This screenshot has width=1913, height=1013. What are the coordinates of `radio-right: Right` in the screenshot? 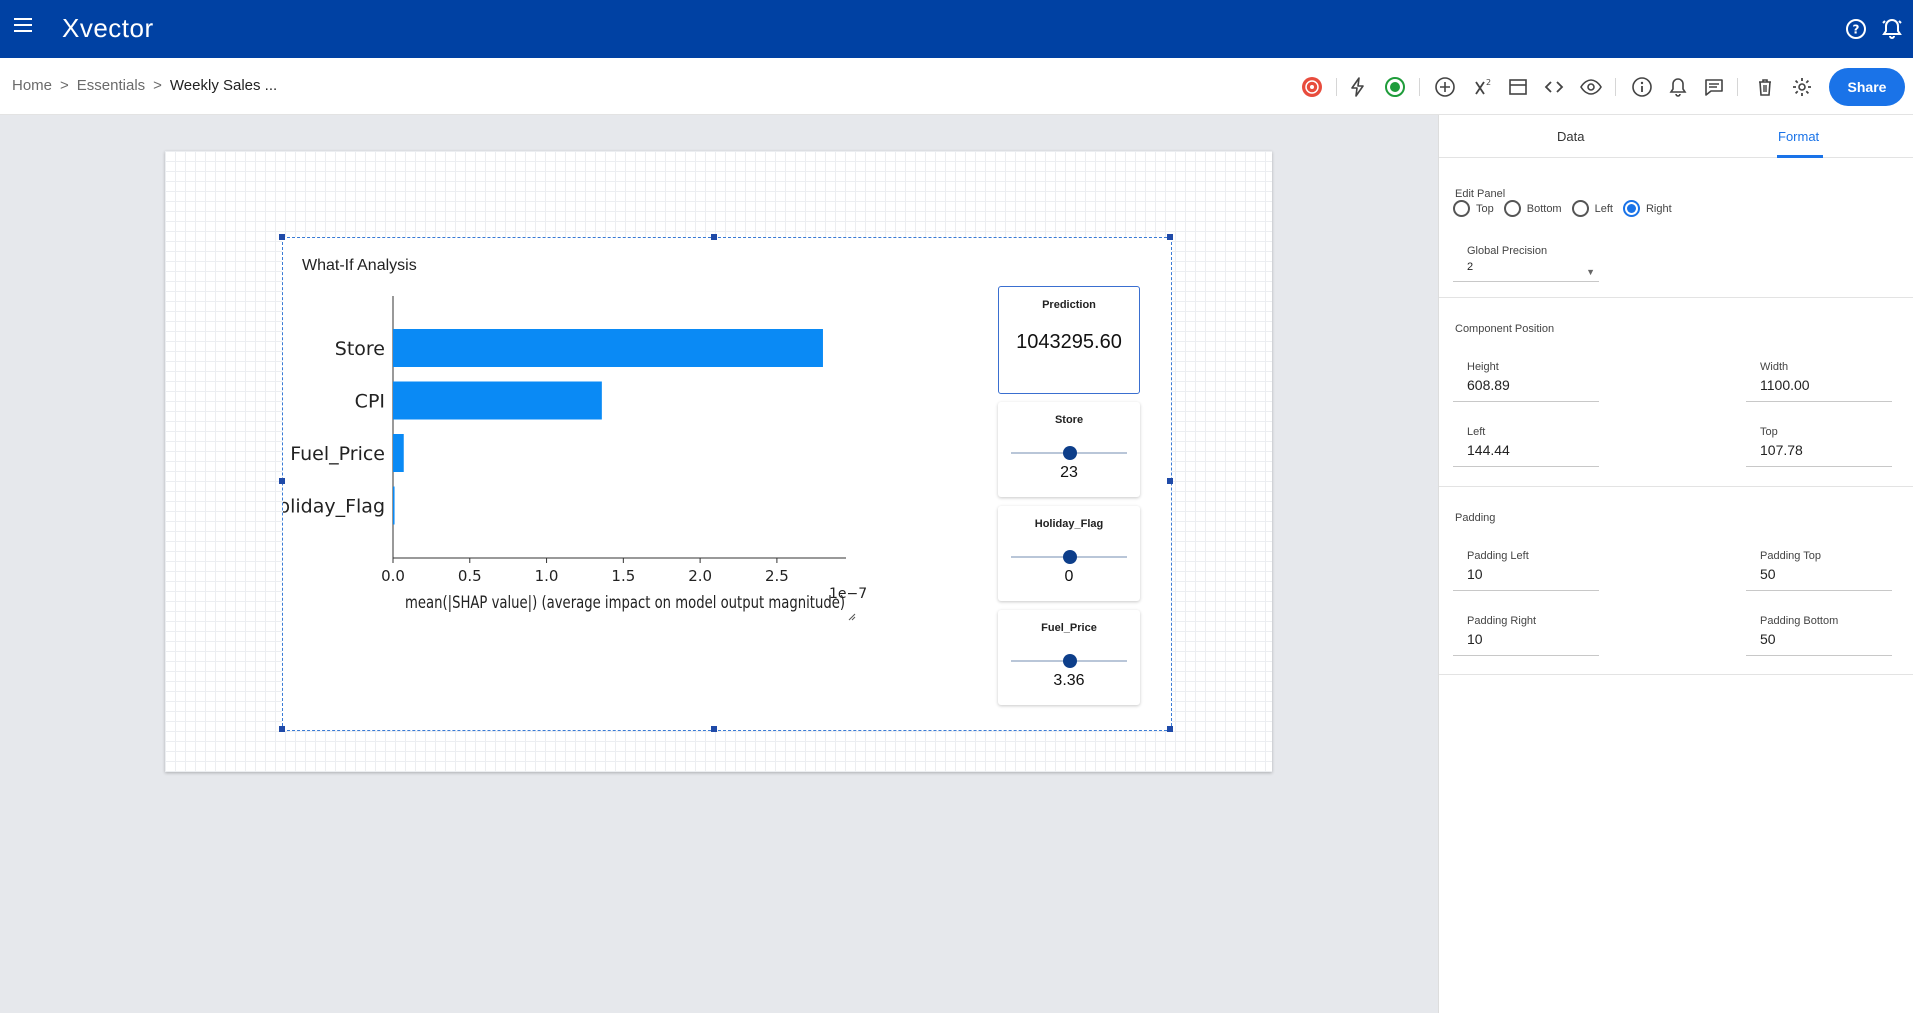 It's located at (1647, 208).